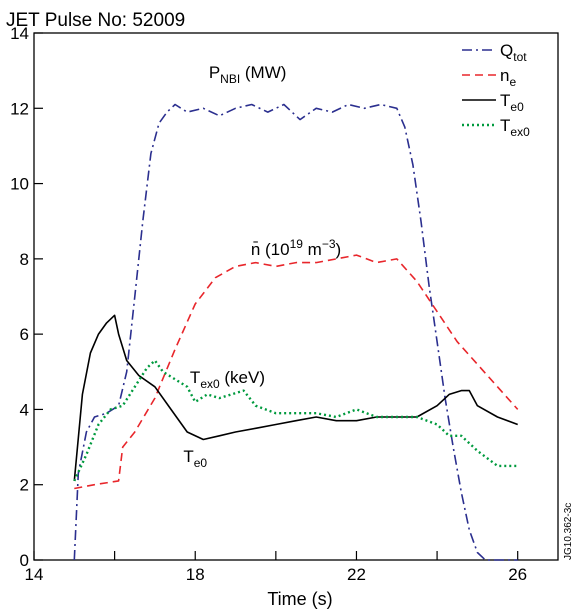 Image resolution: width=576 pixels, height=611 pixels. I want to click on x-axis-title: Time (s), so click(299, 599).